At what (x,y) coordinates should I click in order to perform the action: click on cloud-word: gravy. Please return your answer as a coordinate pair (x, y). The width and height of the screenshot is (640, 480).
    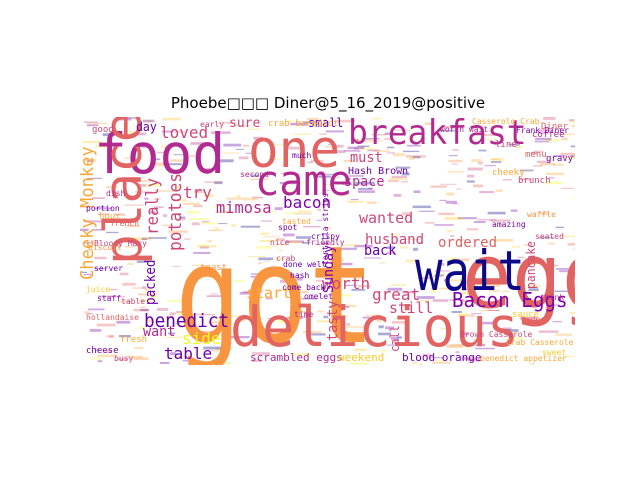
    Looking at the image, I should click on (560, 159).